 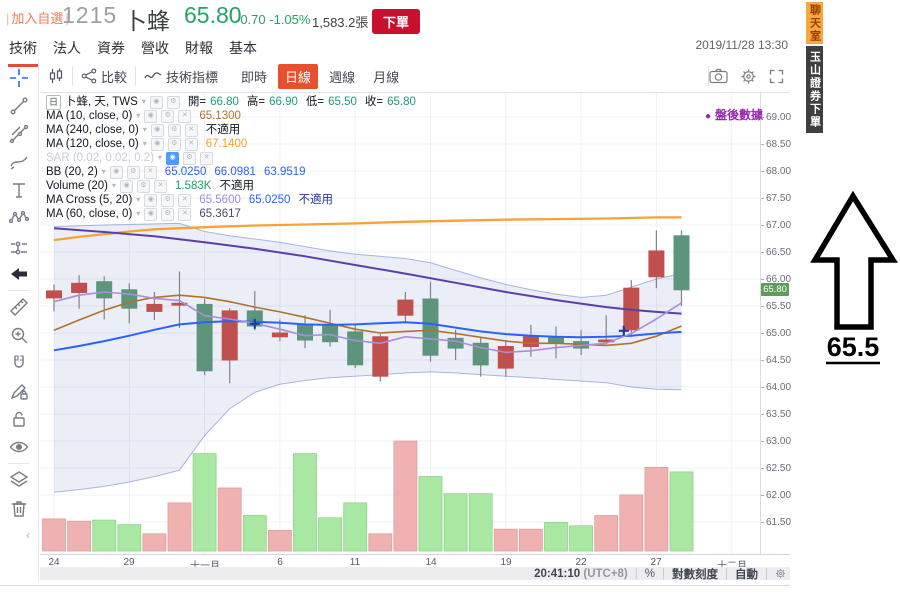 I want to click on text-icon, so click(x=19, y=190).